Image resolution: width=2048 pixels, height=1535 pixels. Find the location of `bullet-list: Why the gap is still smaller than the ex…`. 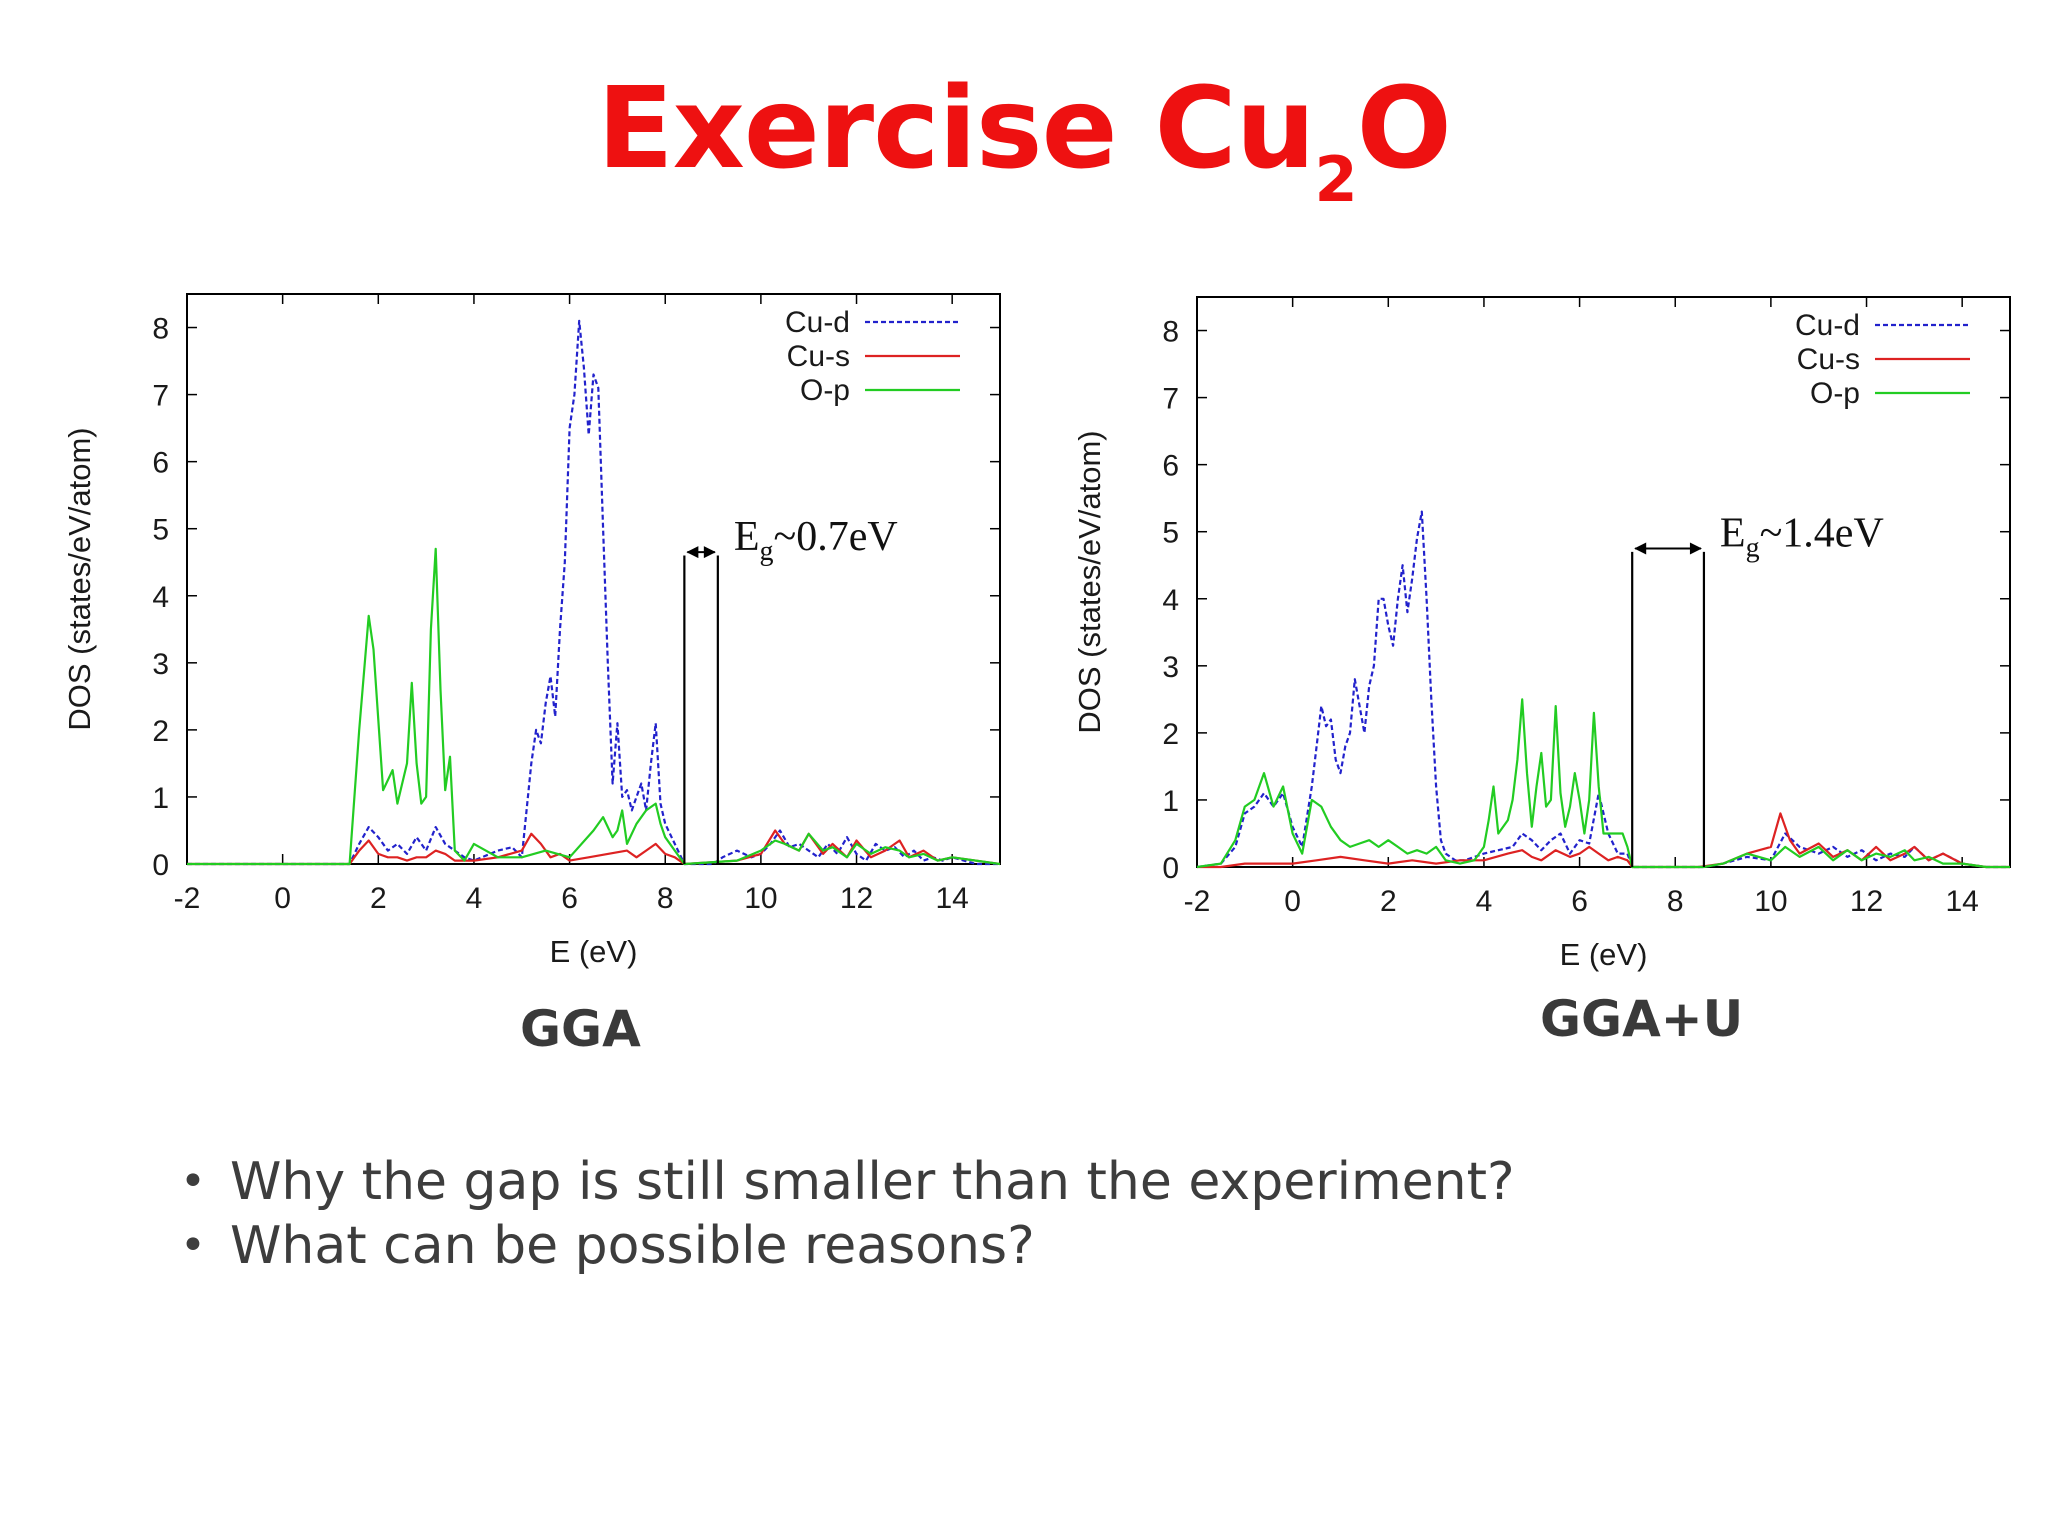

bullet-list: Why the gap is still smaller than the ex… is located at coordinates (847, 1214).